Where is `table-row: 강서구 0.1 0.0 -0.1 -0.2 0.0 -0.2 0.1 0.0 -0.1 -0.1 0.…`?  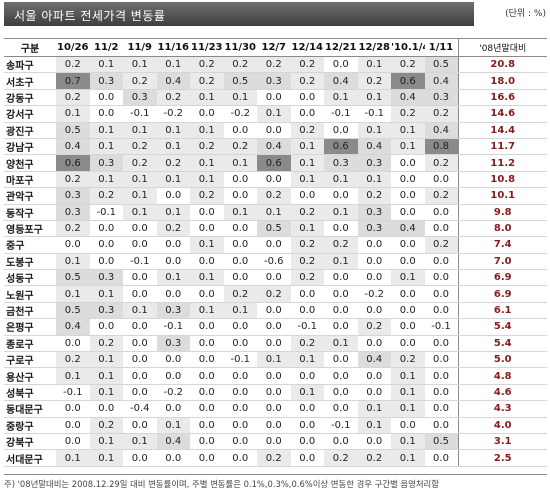 table-row: 강서구 0.1 0.0 -0.1 -0.2 0.0 -0.2 0.1 0.0 -0.1 -0.1 0.… is located at coordinates (275, 114).